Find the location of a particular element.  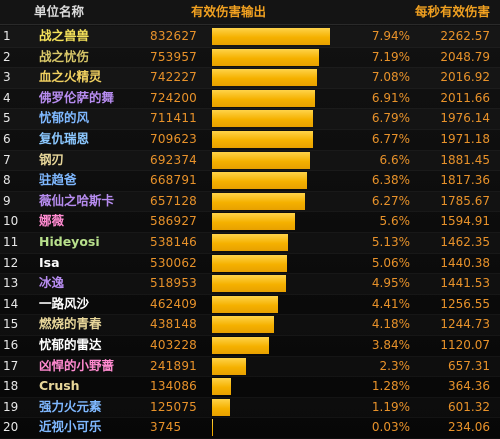

rank-number: 16 is located at coordinates (11, 345).